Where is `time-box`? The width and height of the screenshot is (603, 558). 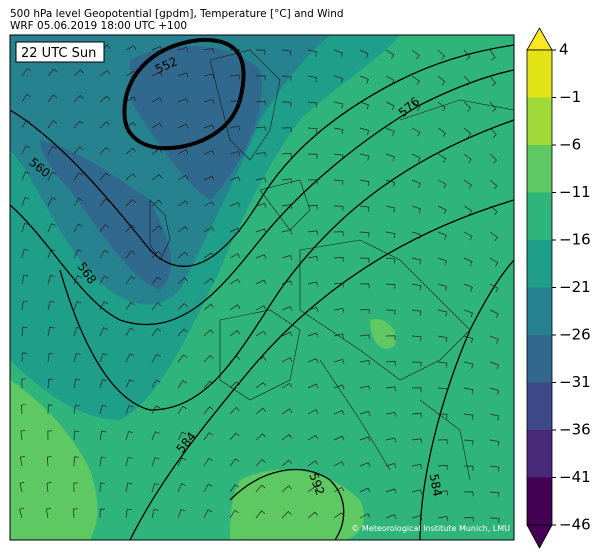
time-box is located at coordinates (60, 52).